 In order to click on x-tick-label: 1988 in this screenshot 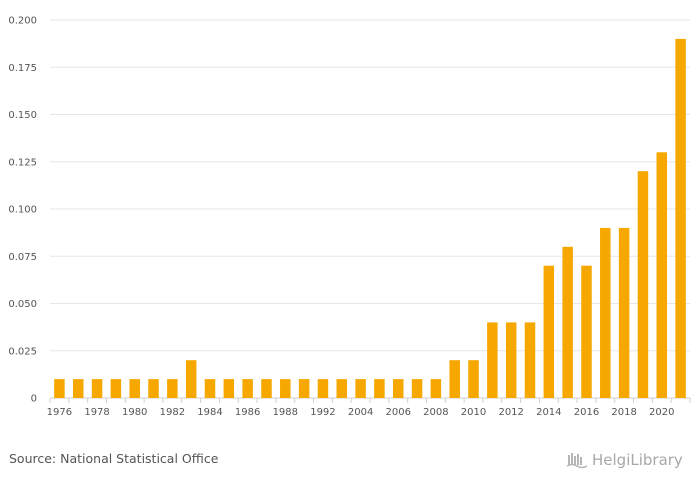, I will do `click(285, 412)`.